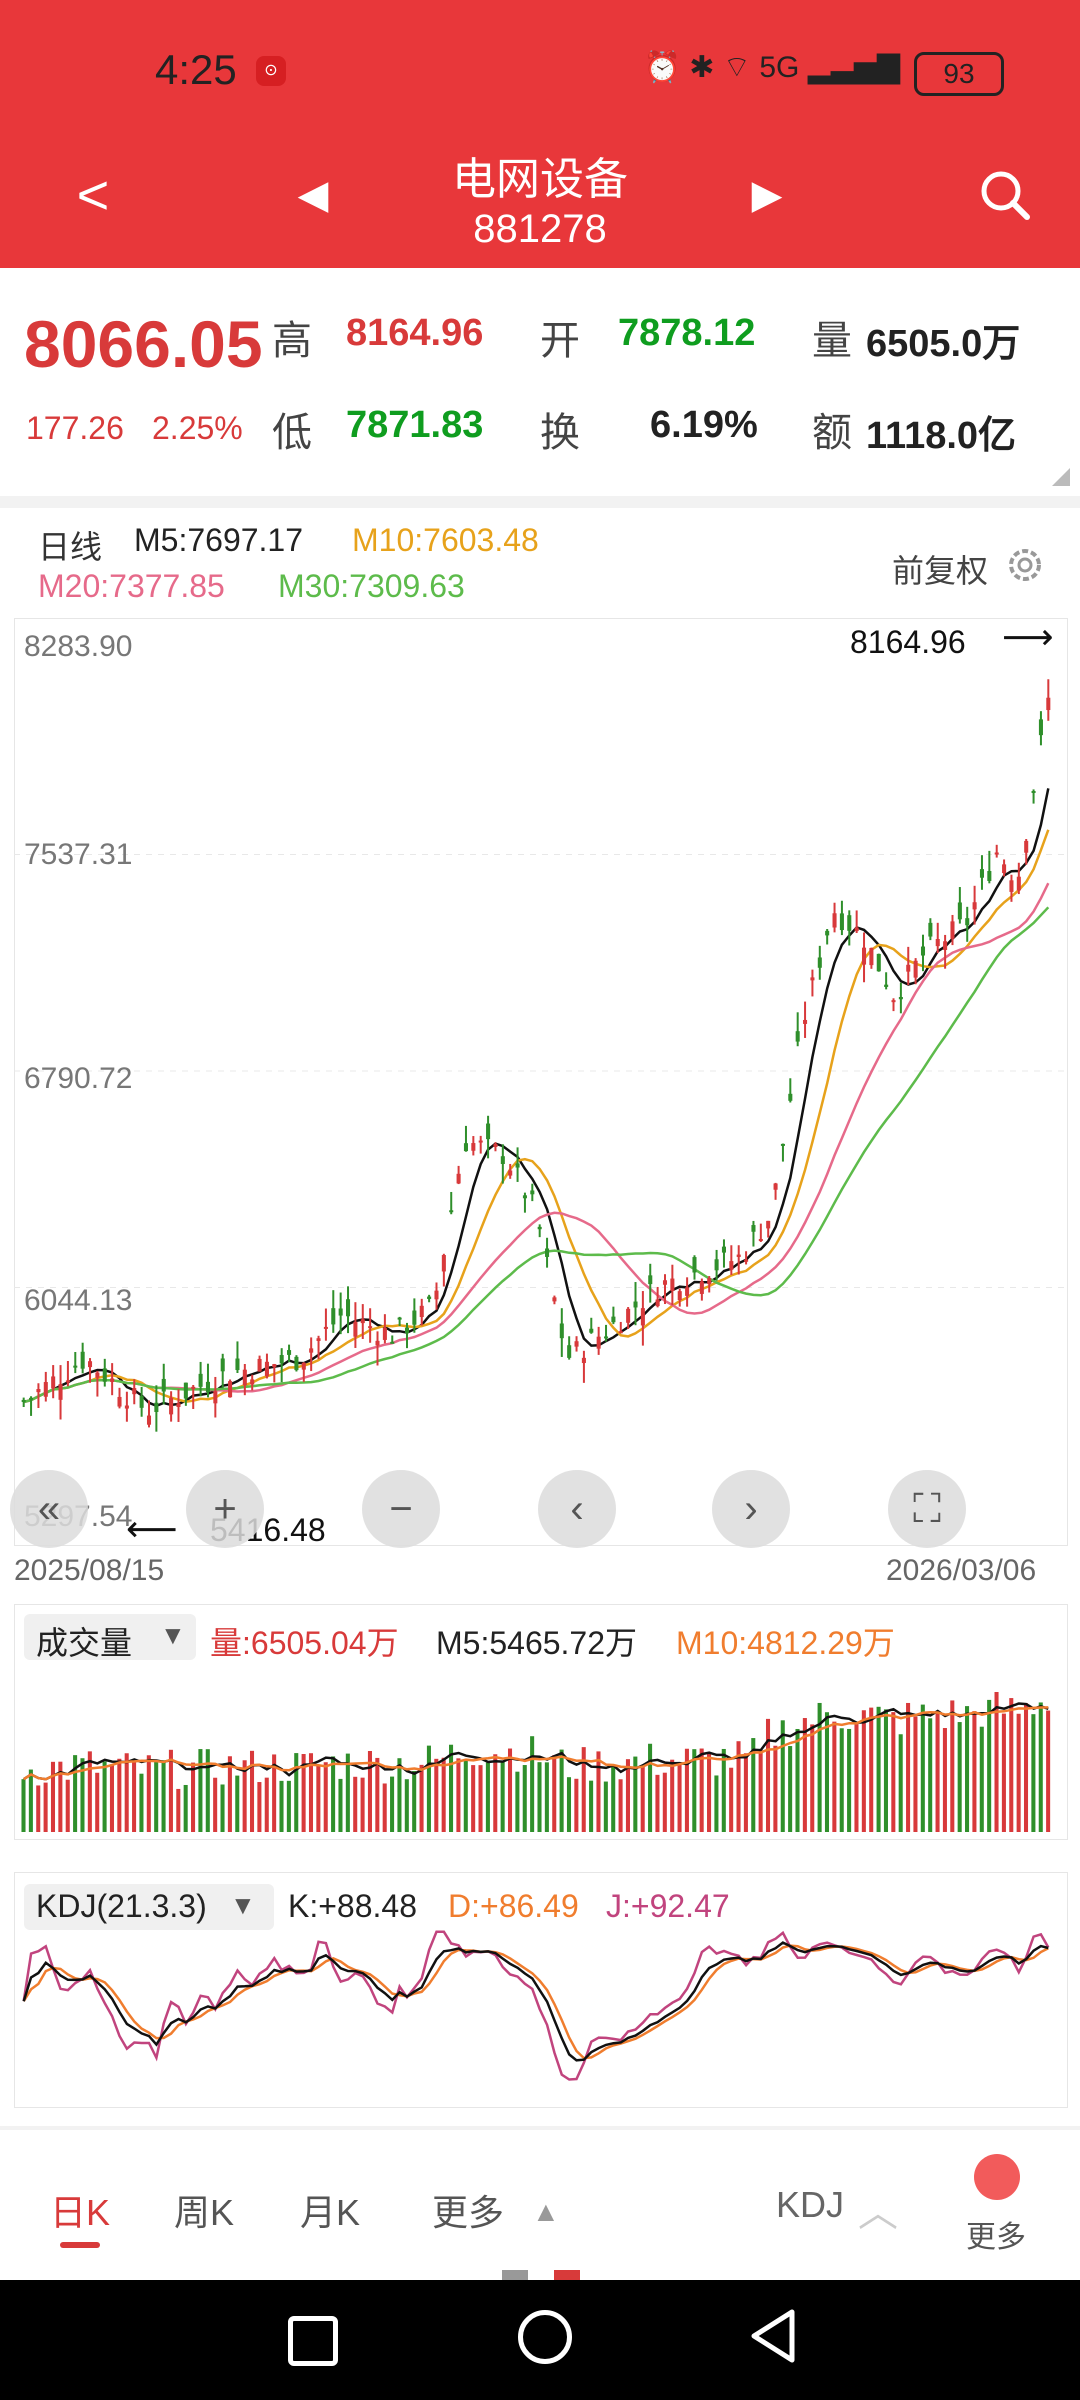 The width and height of the screenshot is (1080, 2400). Describe the element at coordinates (773, 2338) in the screenshot. I see `back-nav-button` at that location.